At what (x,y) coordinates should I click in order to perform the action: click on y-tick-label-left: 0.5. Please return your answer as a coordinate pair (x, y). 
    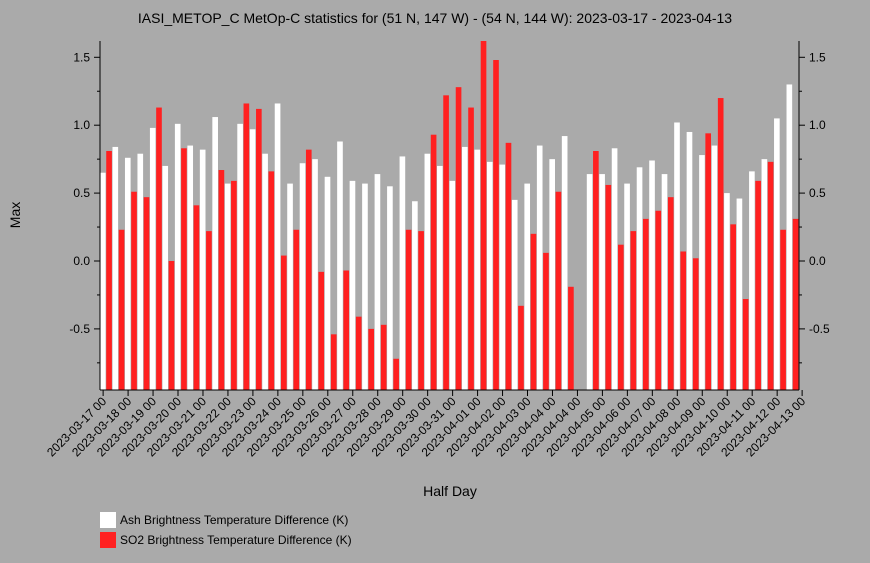
    Looking at the image, I should click on (81, 193).